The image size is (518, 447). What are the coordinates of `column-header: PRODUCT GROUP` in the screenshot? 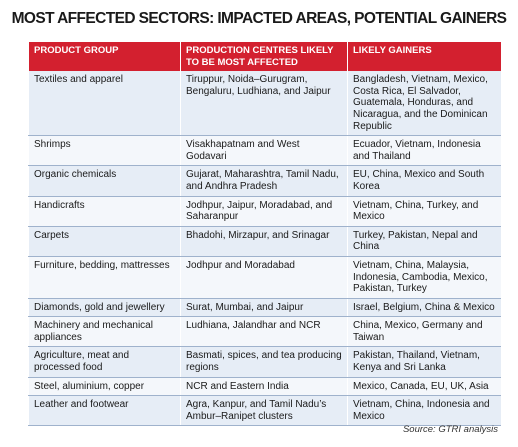 It's located at (104, 57).